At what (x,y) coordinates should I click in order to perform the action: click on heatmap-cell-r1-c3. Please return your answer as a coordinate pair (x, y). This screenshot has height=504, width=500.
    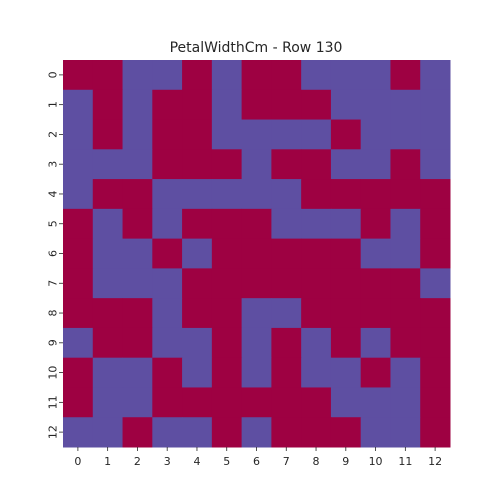
    Looking at the image, I should click on (167, 105).